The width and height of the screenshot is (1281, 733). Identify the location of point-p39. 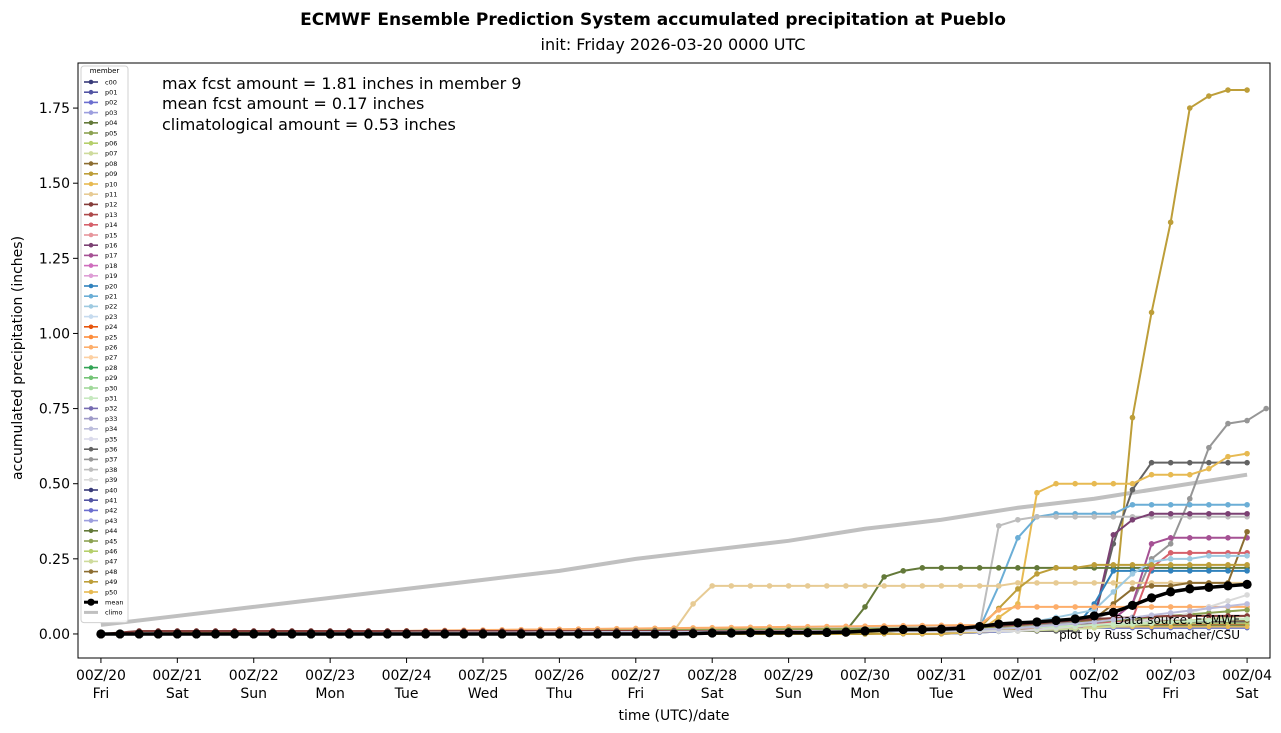
(1247, 595).